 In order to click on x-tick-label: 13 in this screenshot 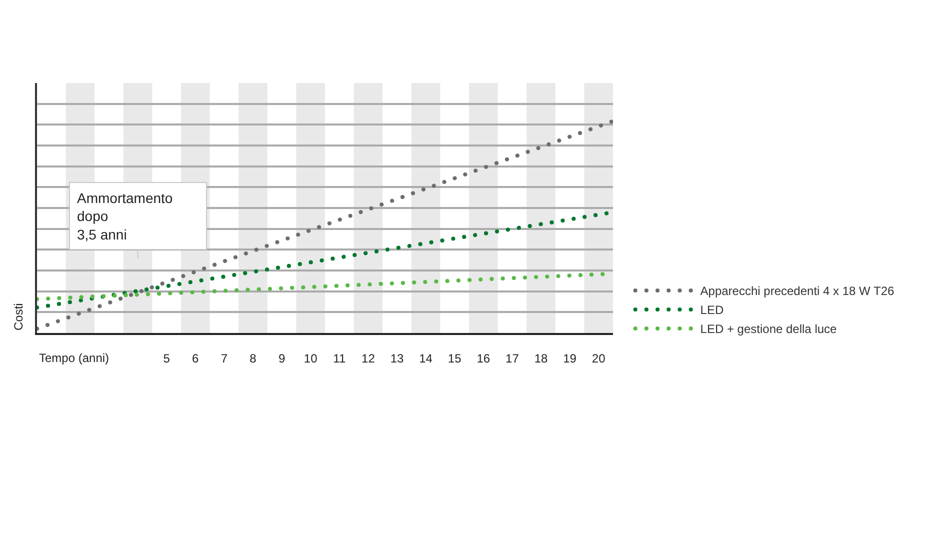, I will do `click(397, 358)`.